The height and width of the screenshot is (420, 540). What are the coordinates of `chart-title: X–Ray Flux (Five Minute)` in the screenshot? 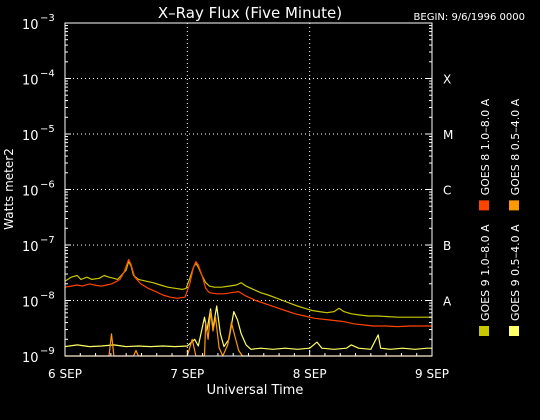 It's located at (250, 13).